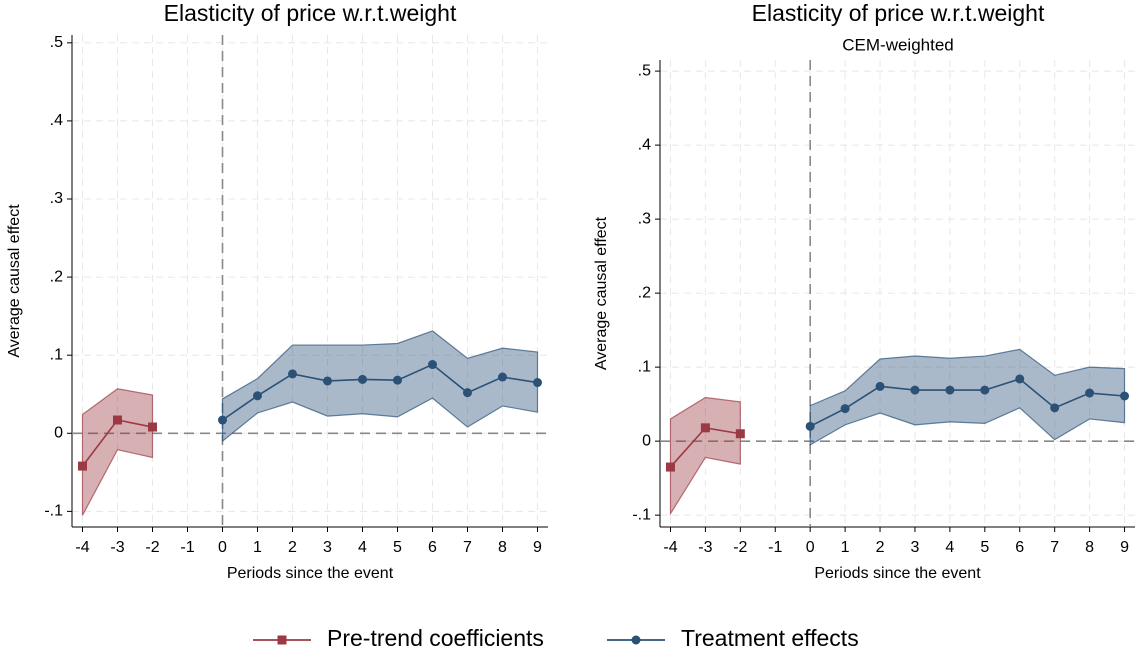 The height and width of the screenshot is (655, 1140). Describe the element at coordinates (770, 638) in the screenshot. I see `legend-label: Treatment effects` at that location.